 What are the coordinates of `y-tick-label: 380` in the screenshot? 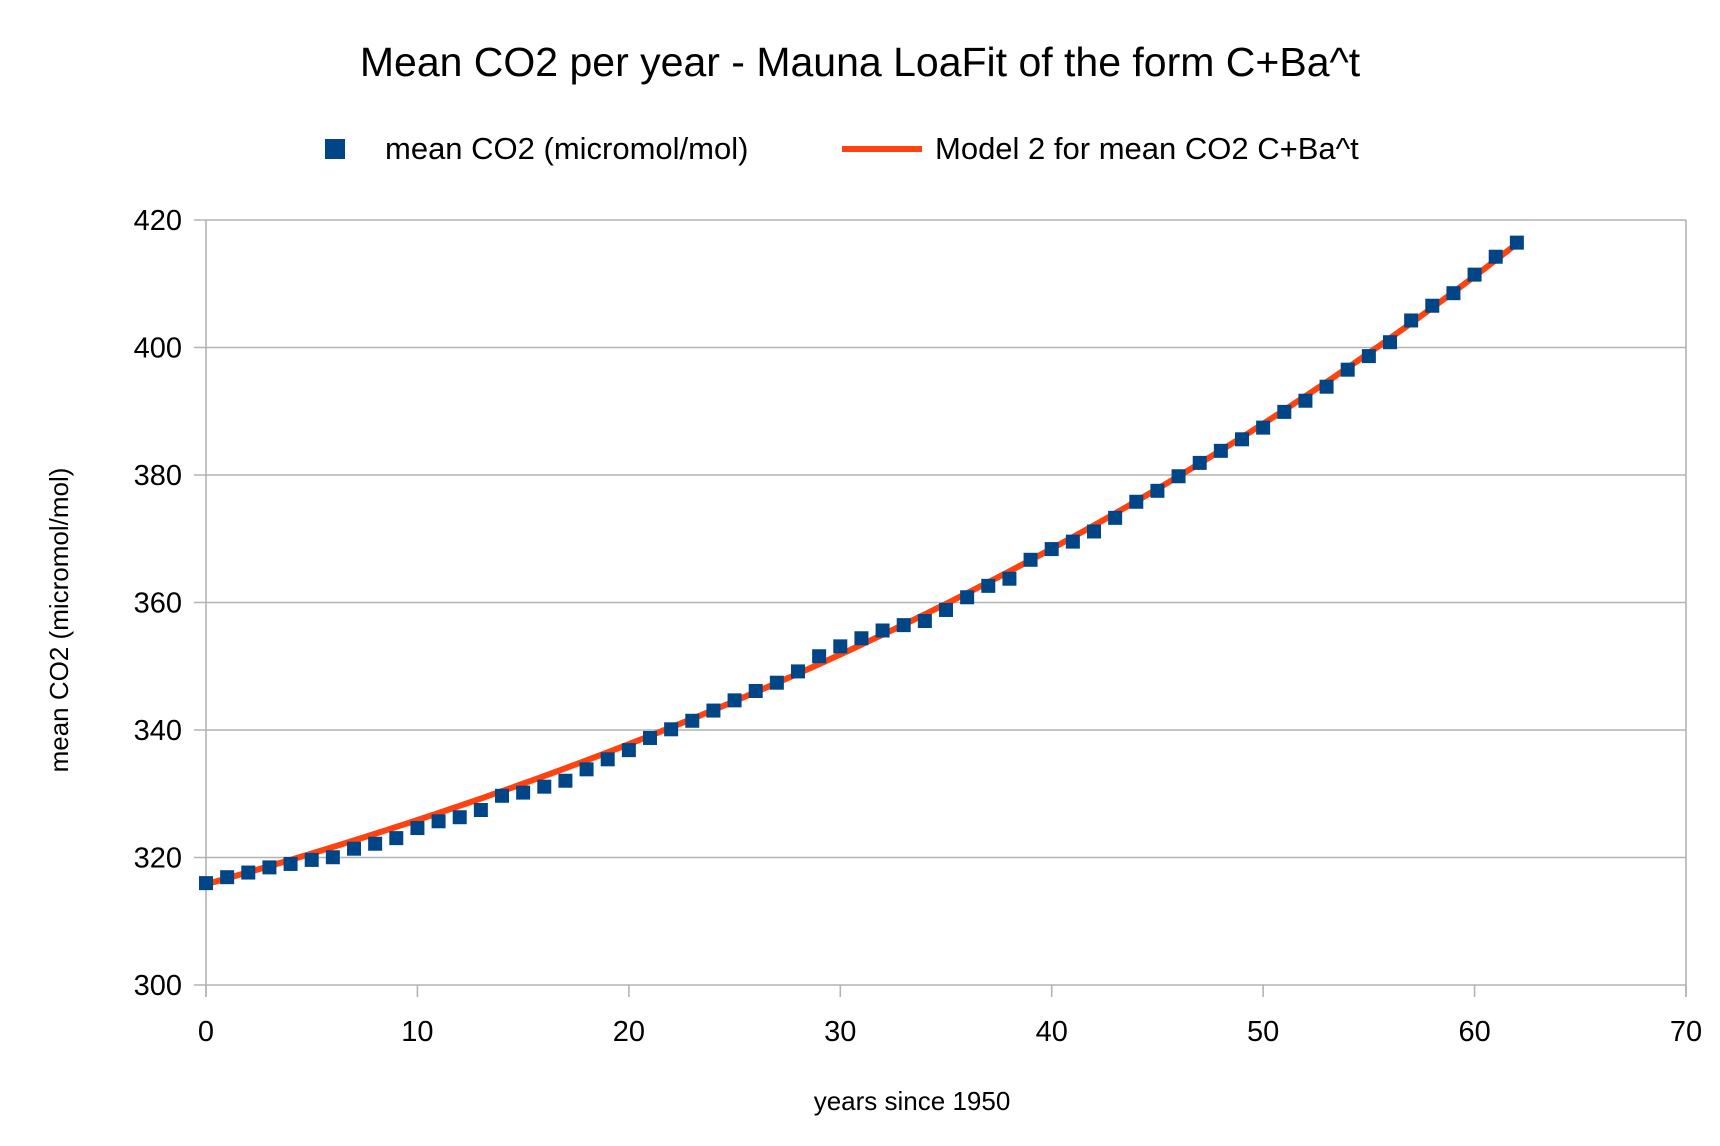 It's located at (158, 476).